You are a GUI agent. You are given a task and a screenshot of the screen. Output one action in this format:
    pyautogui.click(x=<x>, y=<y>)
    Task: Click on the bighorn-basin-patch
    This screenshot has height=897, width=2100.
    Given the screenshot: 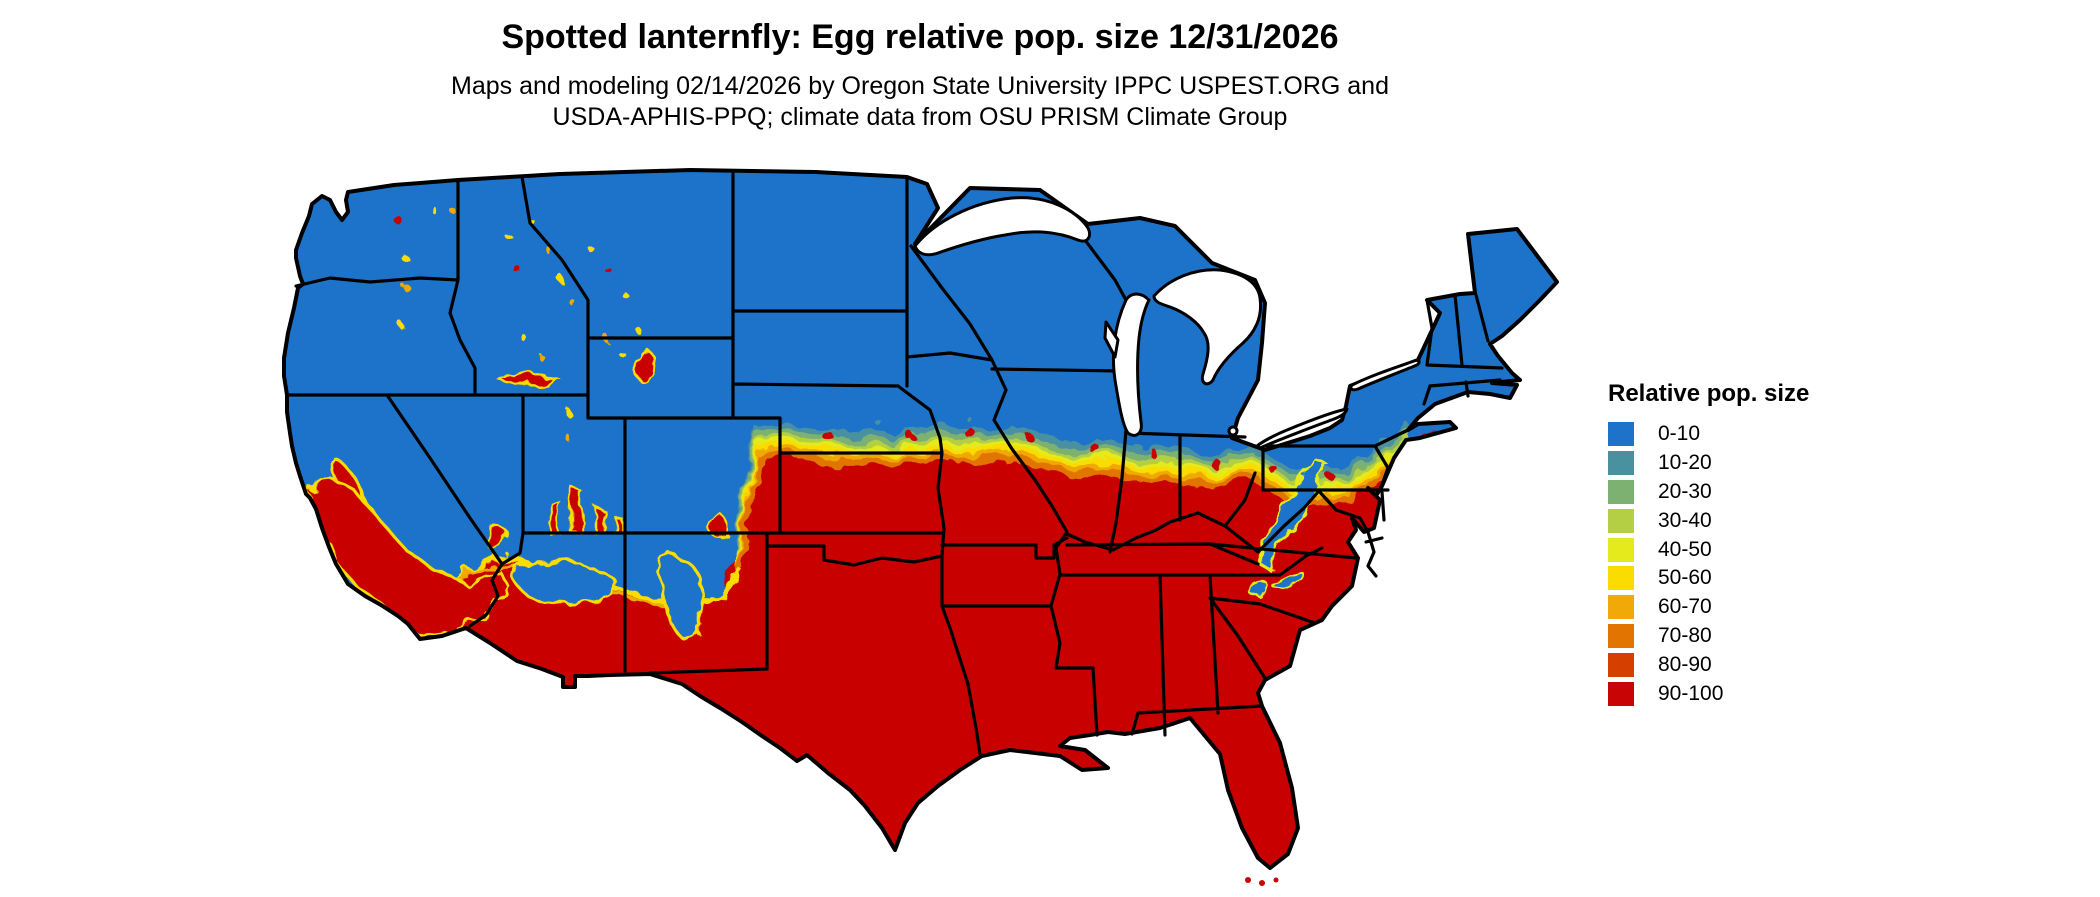 What is the action you would take?
    pyautogui.click(x=644, y=365)
    